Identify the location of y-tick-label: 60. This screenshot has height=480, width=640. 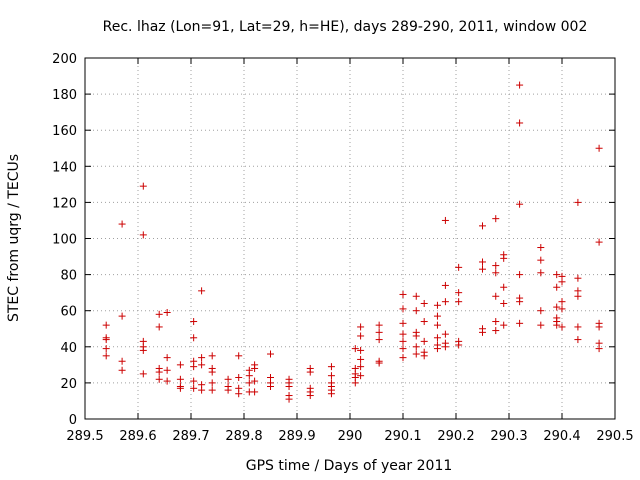
(68, 312).